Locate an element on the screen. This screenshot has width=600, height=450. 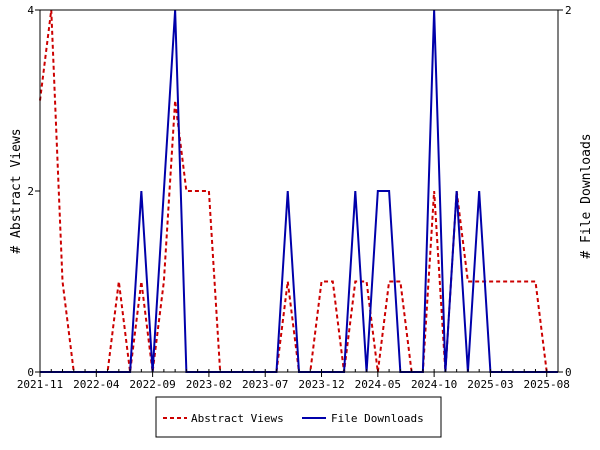
y-right-tick-label: 0 is located at coordinates (568, 372).